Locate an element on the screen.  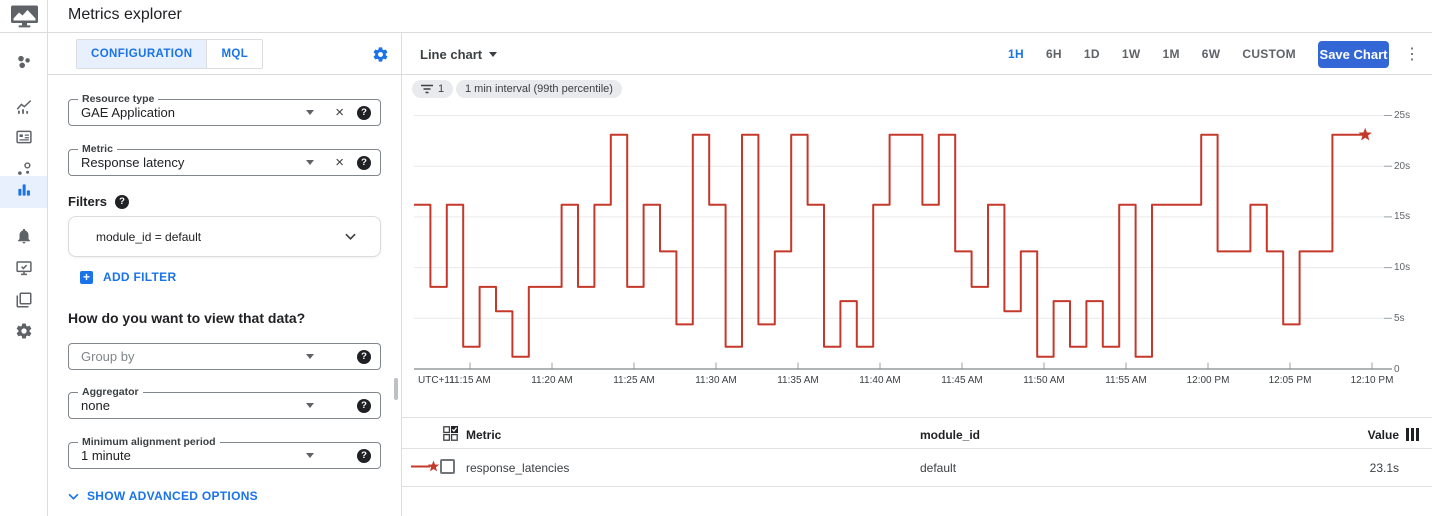
x-axis-label: 11:20 AM is located at coordinates (552, 380).